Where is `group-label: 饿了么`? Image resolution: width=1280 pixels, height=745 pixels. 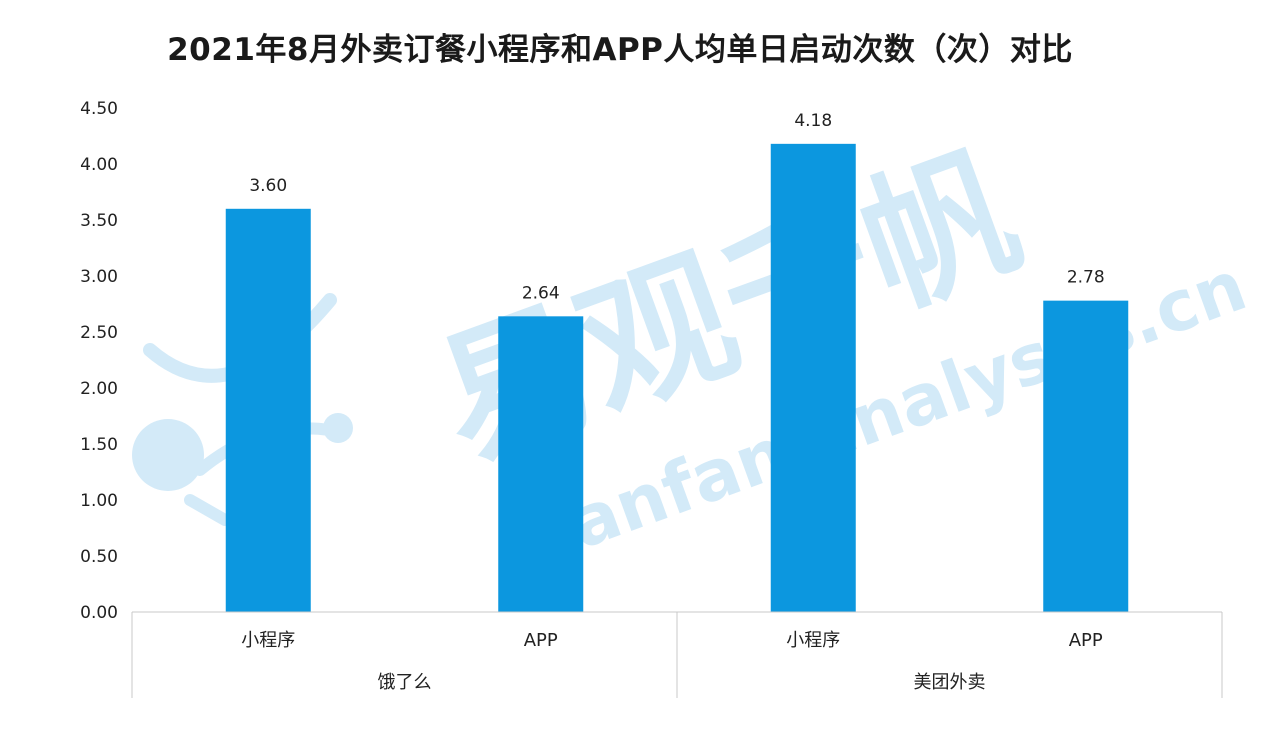 group-label: 饿了么 is located at coordinates (405, 682).